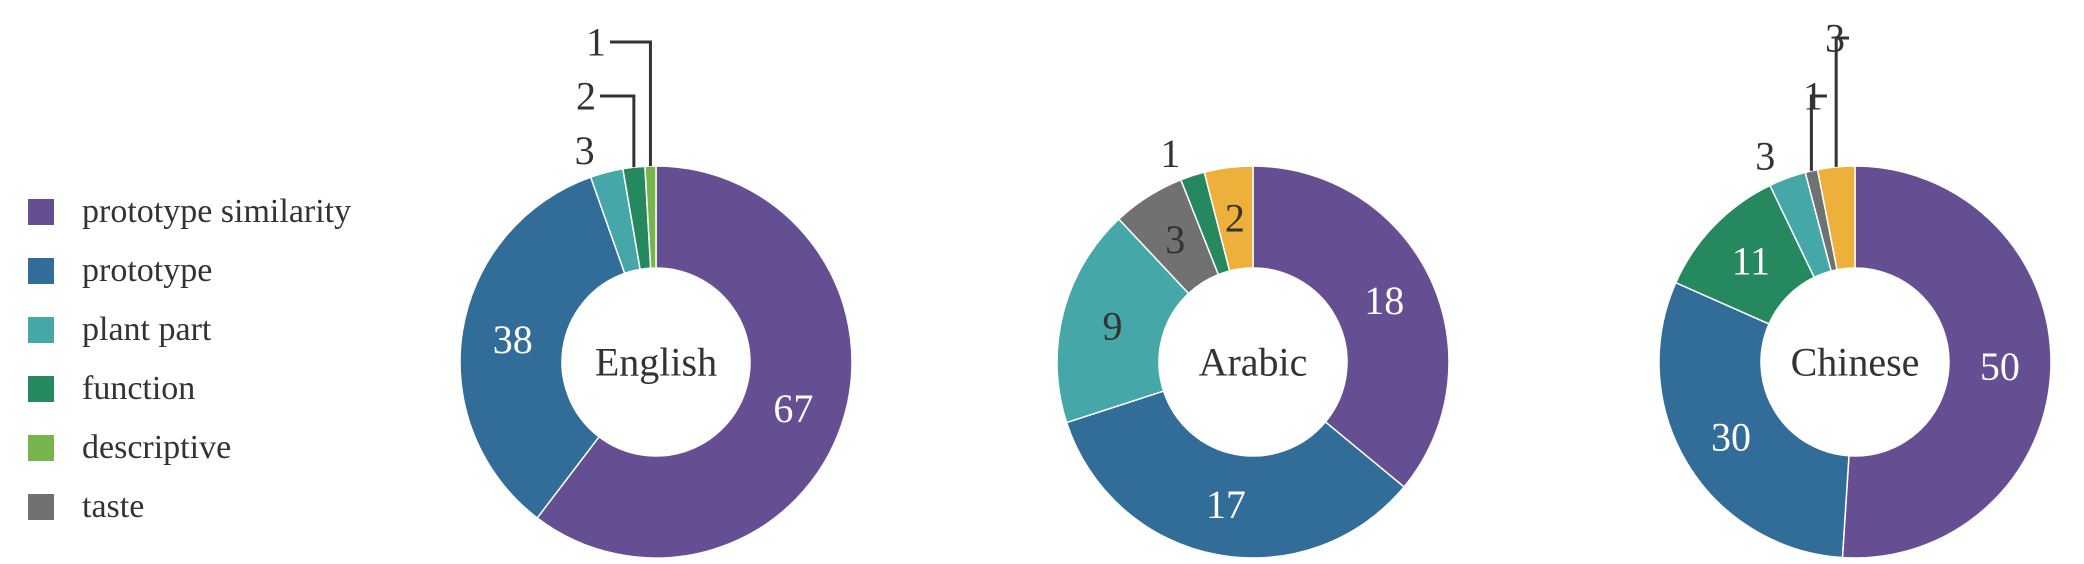 The image size is (2084, 564). What do you see at coordinates (113, 506) in the screenshot?
I see `legend-label: taste` at bounding box center [113, 506].